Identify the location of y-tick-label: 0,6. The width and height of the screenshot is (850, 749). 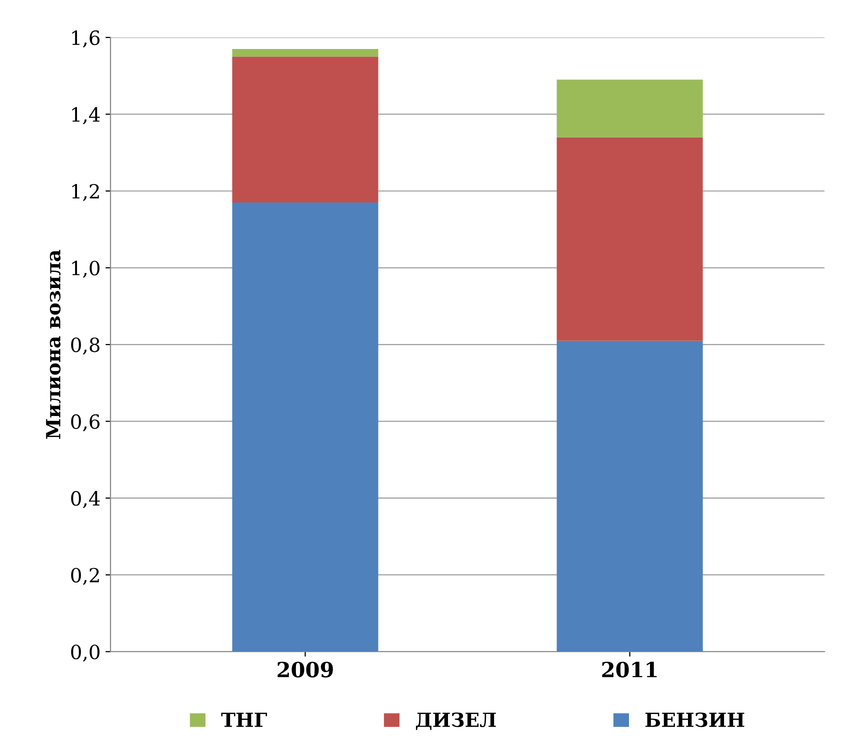
(85, 423).